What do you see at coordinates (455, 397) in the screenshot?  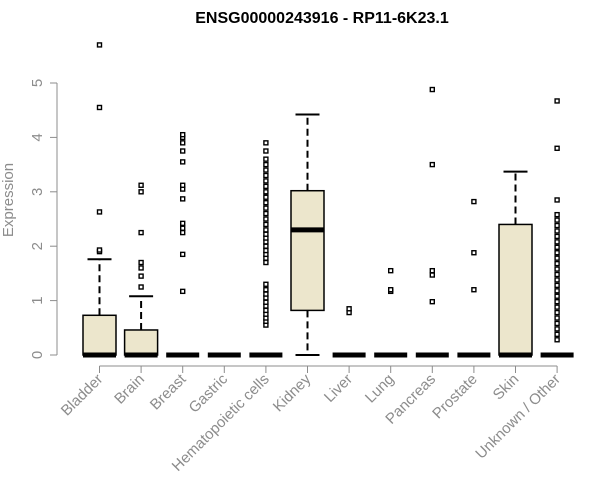 I see `category-label: Prostate` at bounding box center [455, 397].